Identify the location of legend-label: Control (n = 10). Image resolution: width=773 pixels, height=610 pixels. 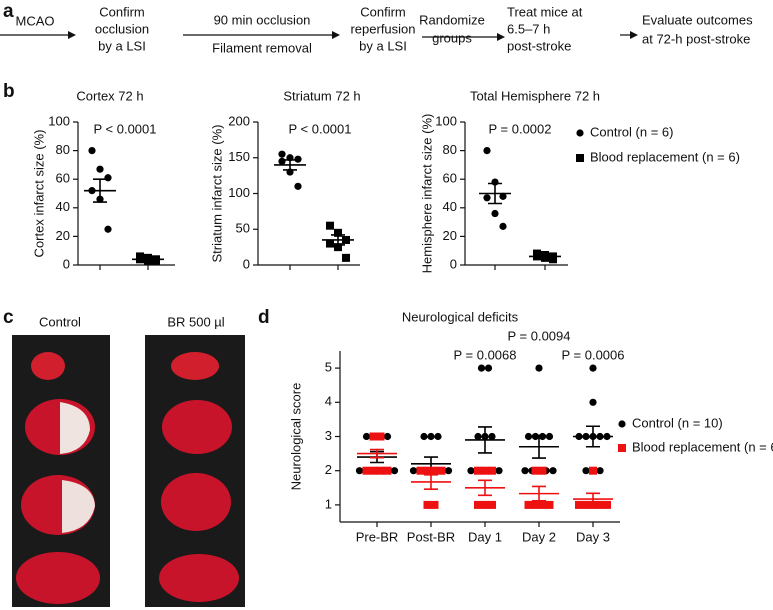
(677, 422).